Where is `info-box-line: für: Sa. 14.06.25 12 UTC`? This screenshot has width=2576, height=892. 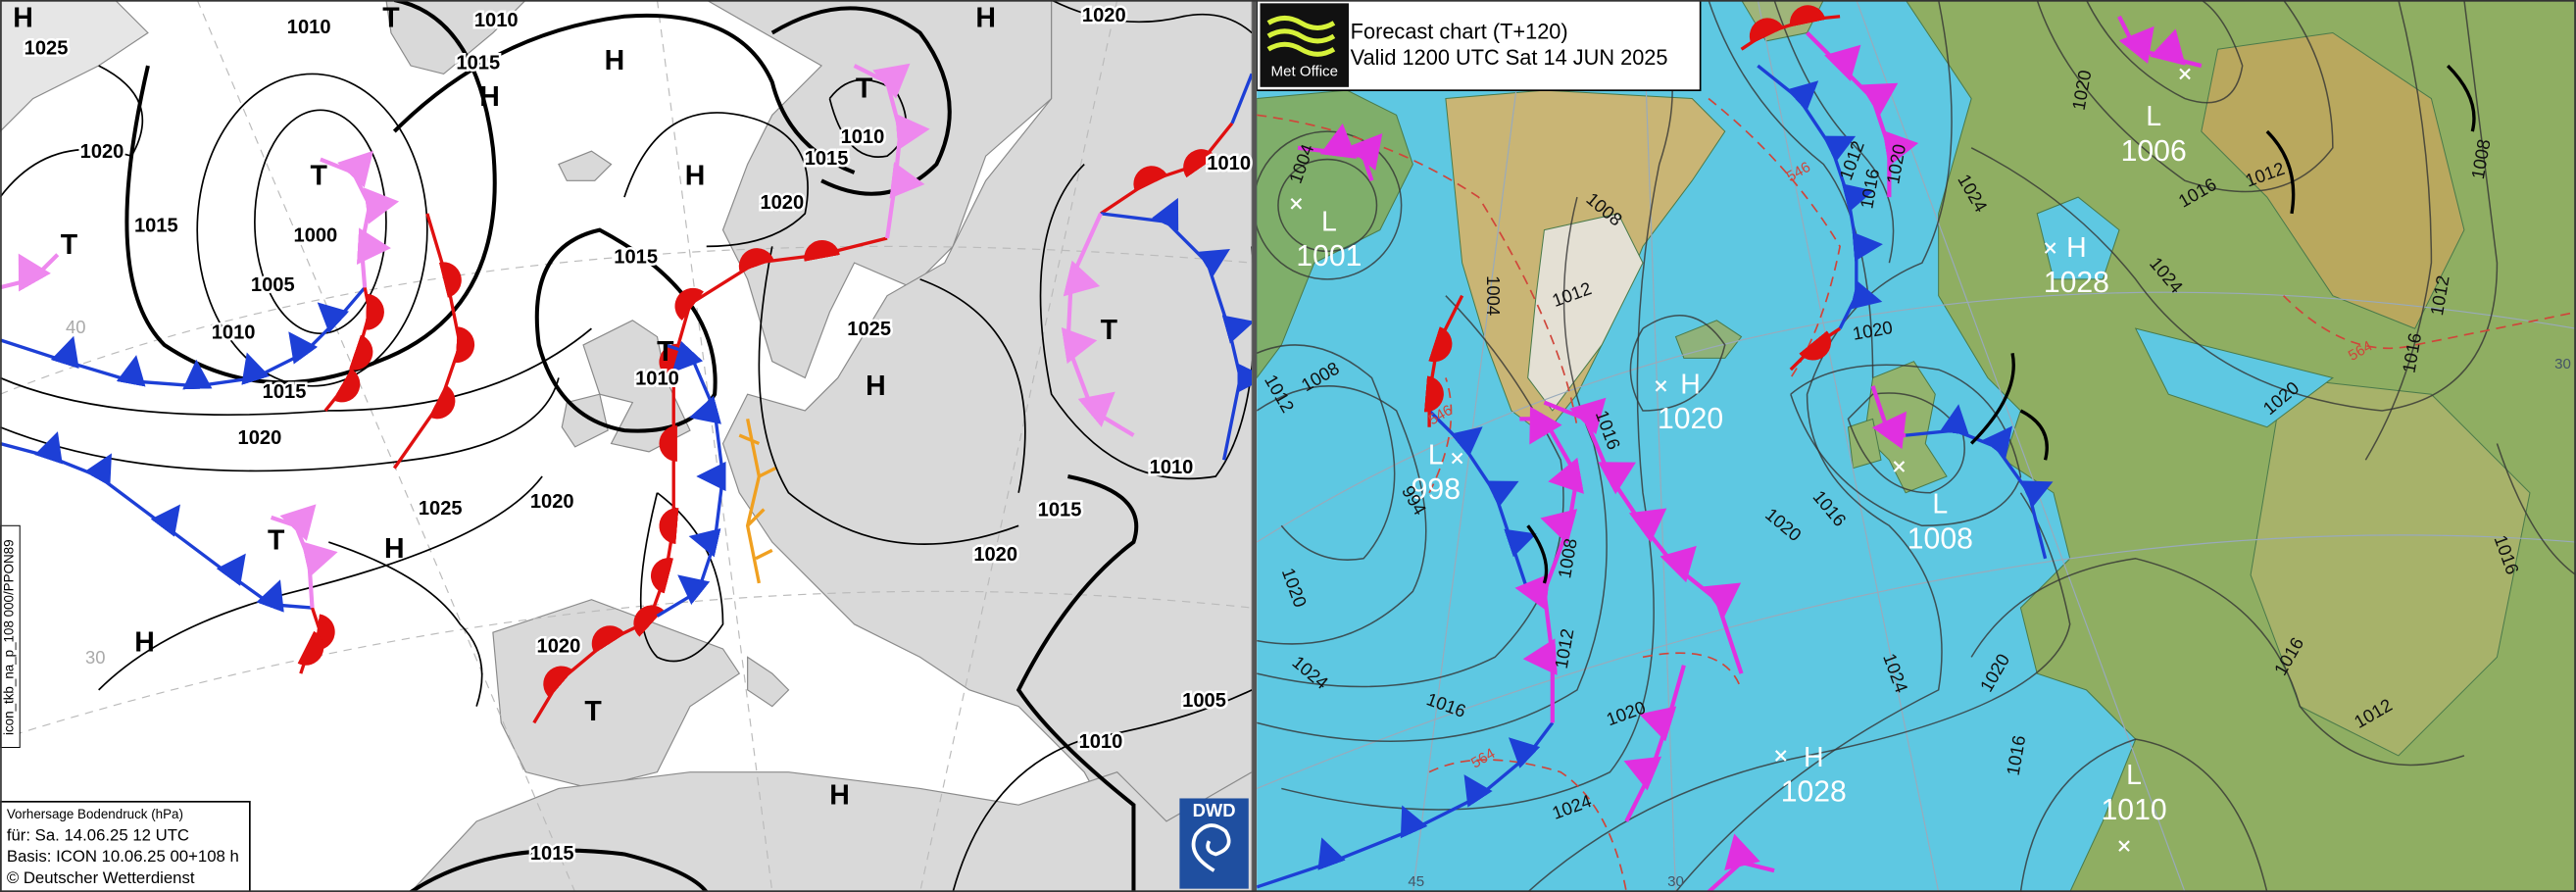
info-box-line: für: Sa. 14.06.25 12 UTC is located at coordinates (98, 834).